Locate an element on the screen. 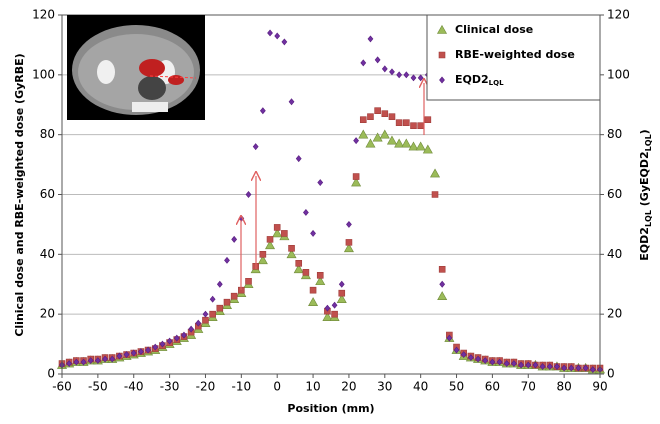 This screenshot has width=660, height=424. x-tick-label: 90 is located at coordinates (599, 387).